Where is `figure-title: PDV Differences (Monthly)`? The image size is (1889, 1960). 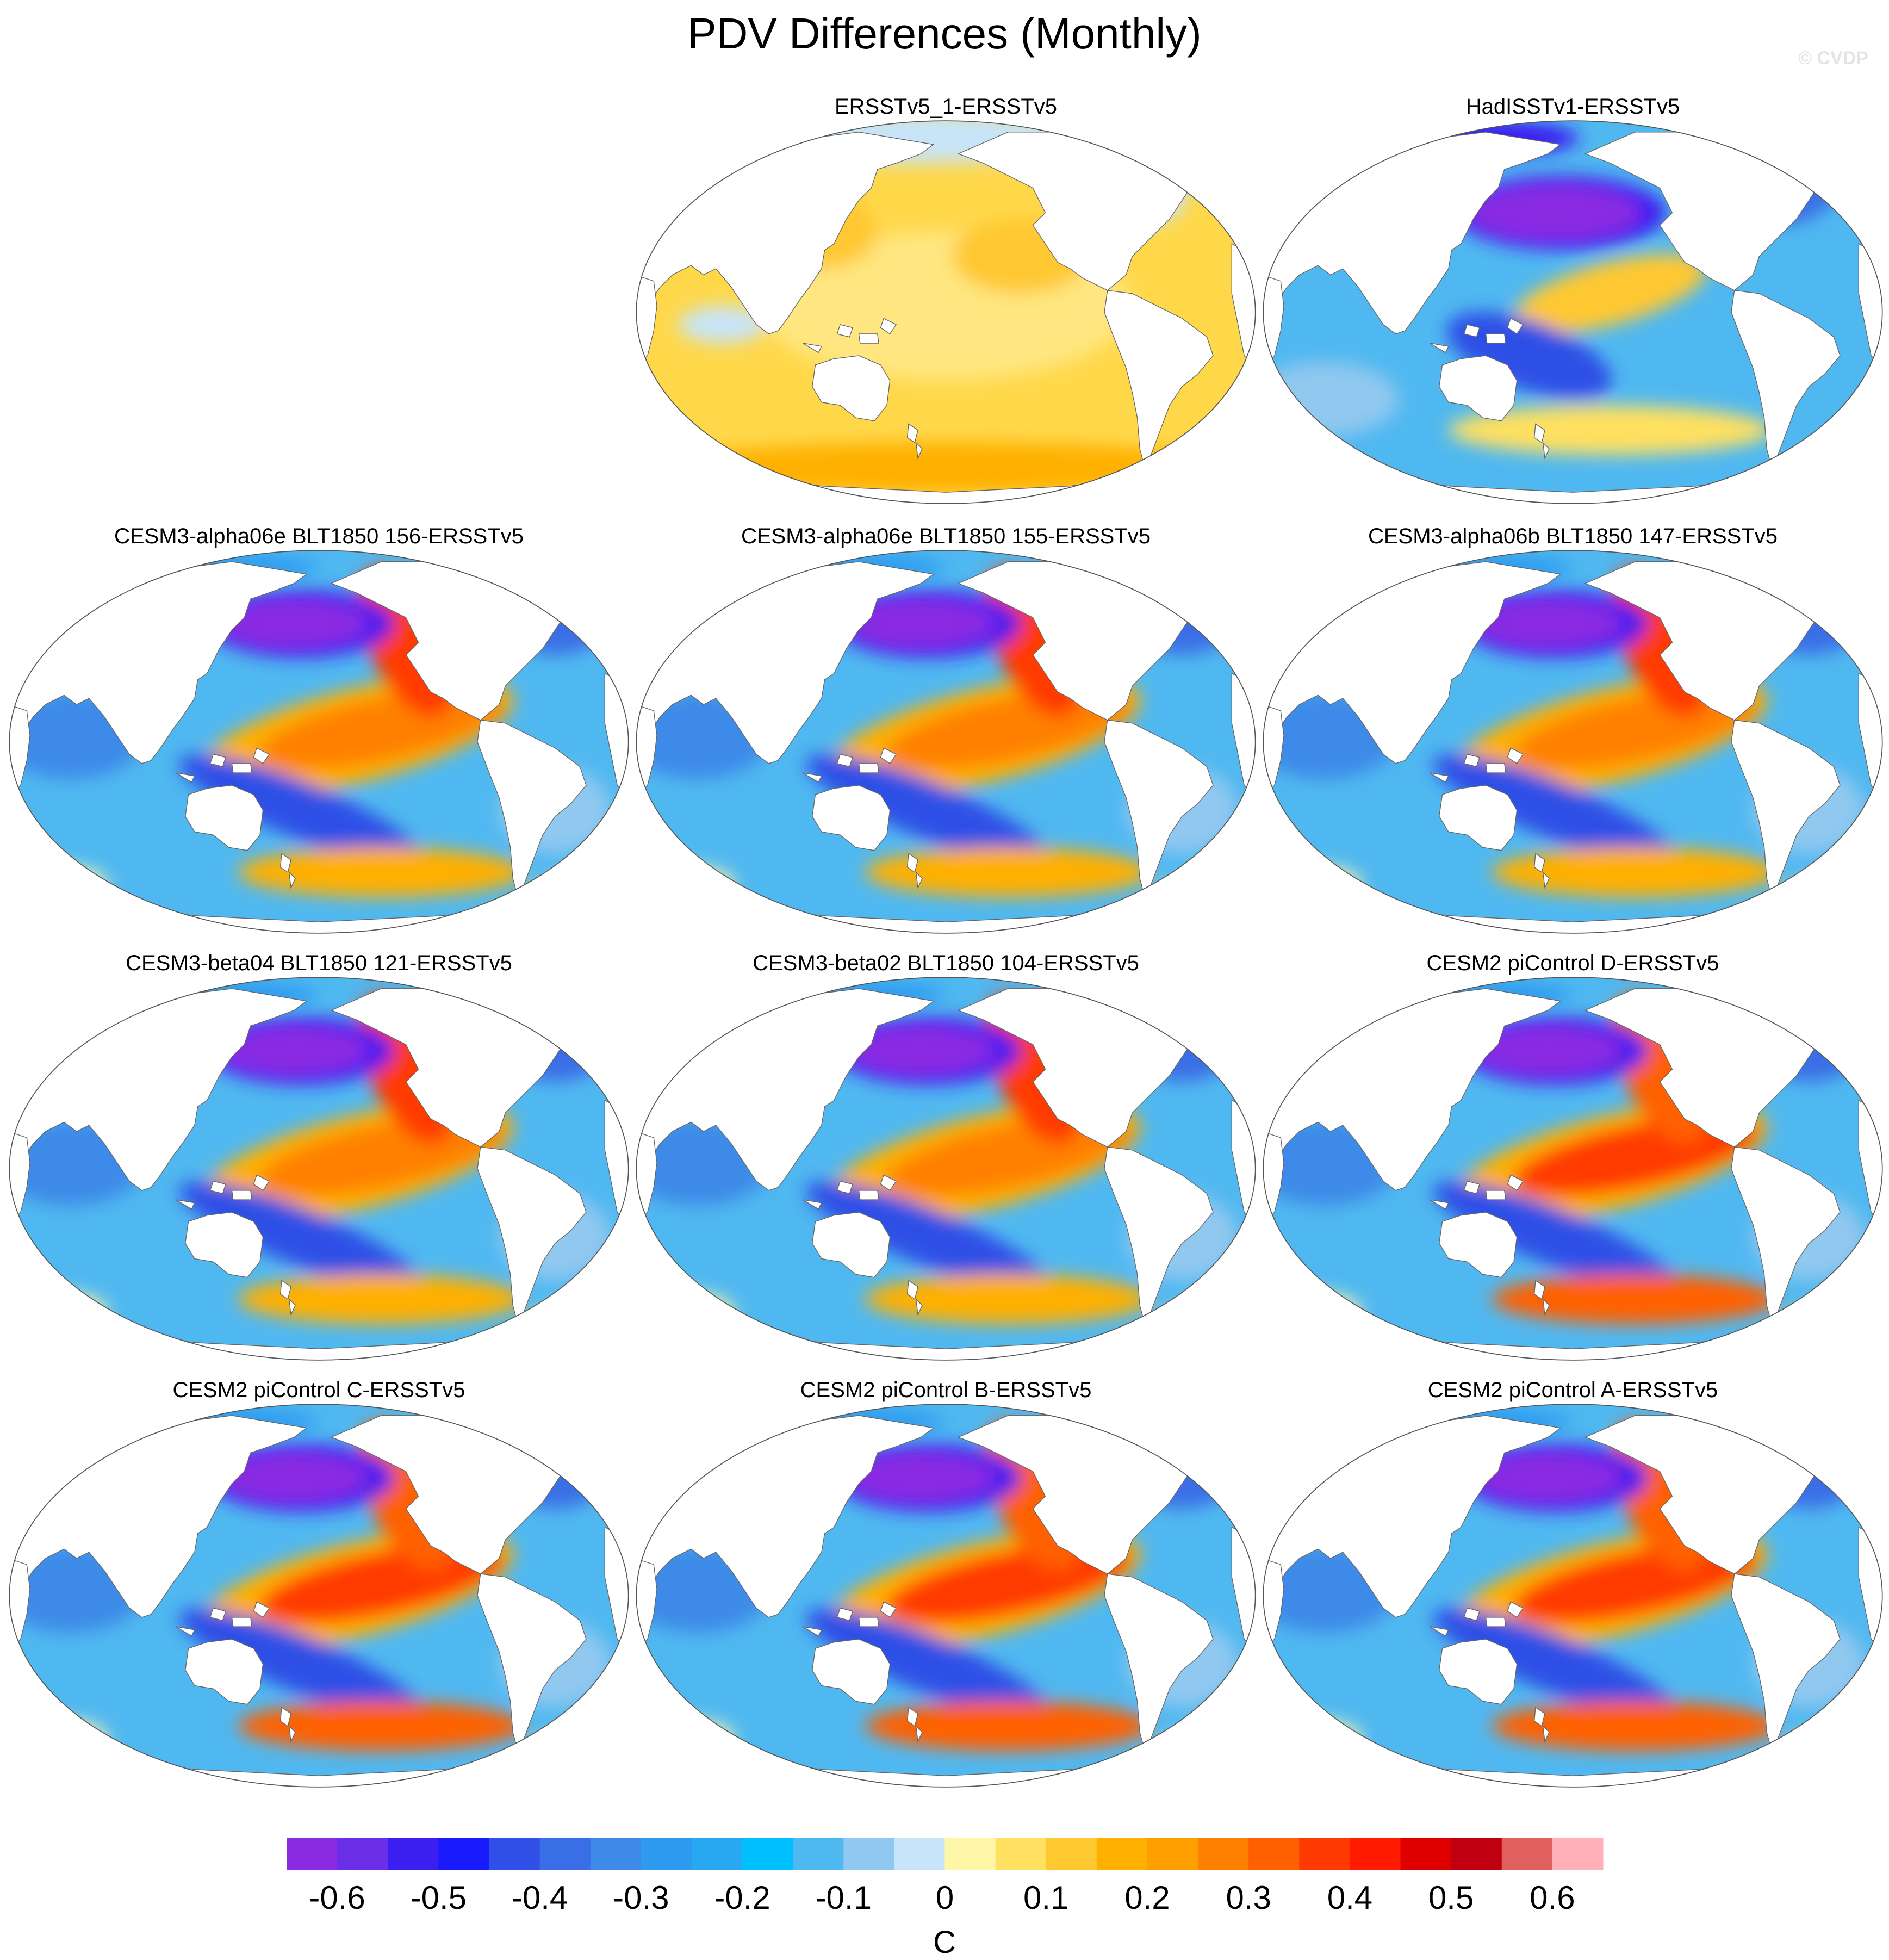 figure-title: PDV Differences (Monthly) is located at coordinates (944, 33).